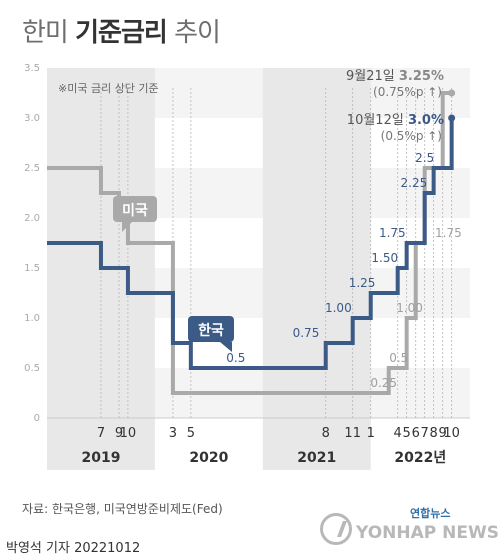 The image size is (499, 558). I want to click on value-label: 2.5, so click(424, 158).